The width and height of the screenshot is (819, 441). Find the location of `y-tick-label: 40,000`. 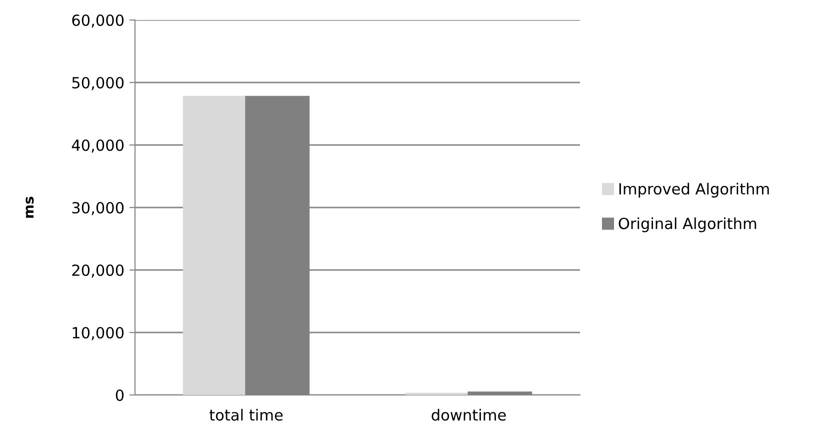

y-tick-label: 40,000 is located at coordinates (98, 146).